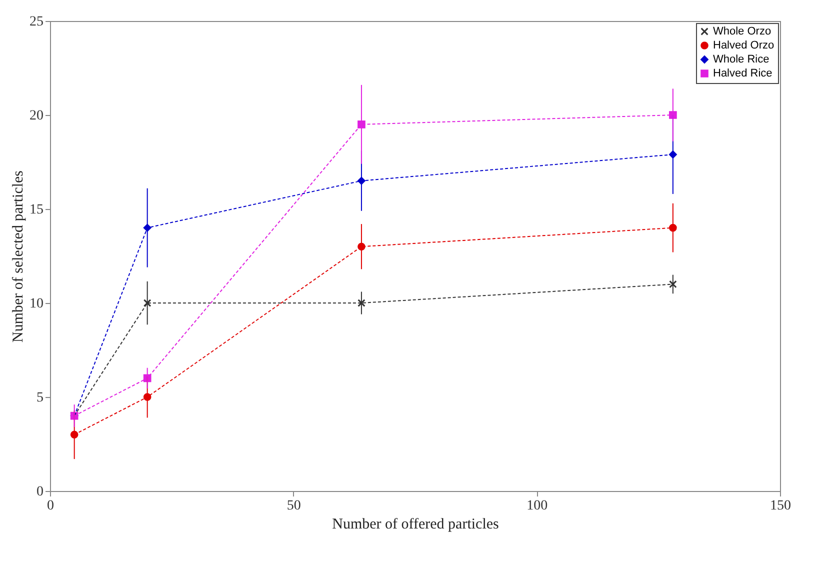 This screenshot has width=832, height=563. Describe the element at coordinates (743, 46) in the screenshot. I see `legend-label: Halved Orzo` at that location.